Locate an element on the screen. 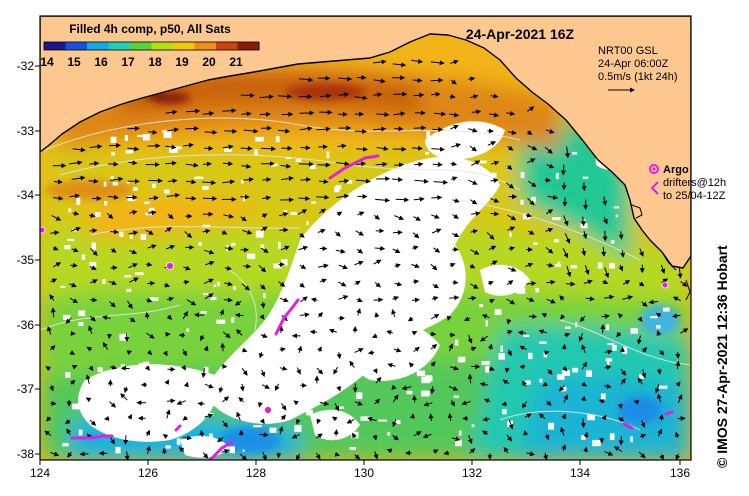 The width and height of the screenshot is (749, 496). y-tick-label: -35 is located at coordinates (26, 260).